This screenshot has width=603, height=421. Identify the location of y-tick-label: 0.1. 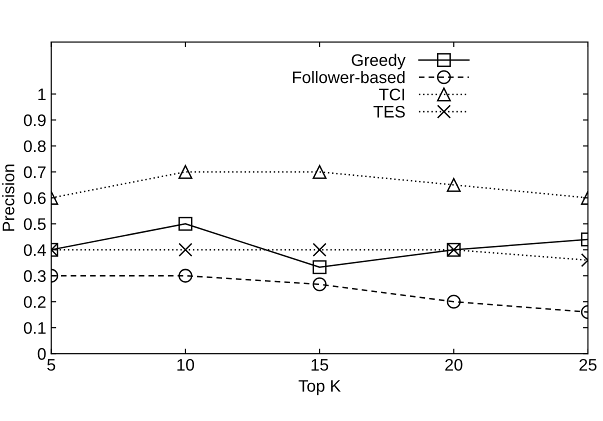
(35, 328).